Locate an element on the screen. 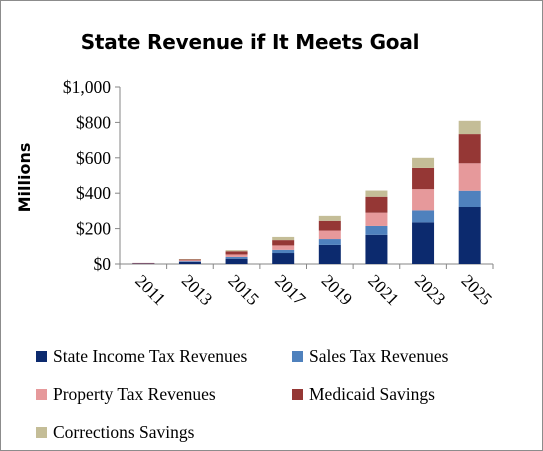 This screenshot has height=451, width=543. legend-item-sales-tax-revenues: Sales Tax Revenues is located at coordinates (370, 356).